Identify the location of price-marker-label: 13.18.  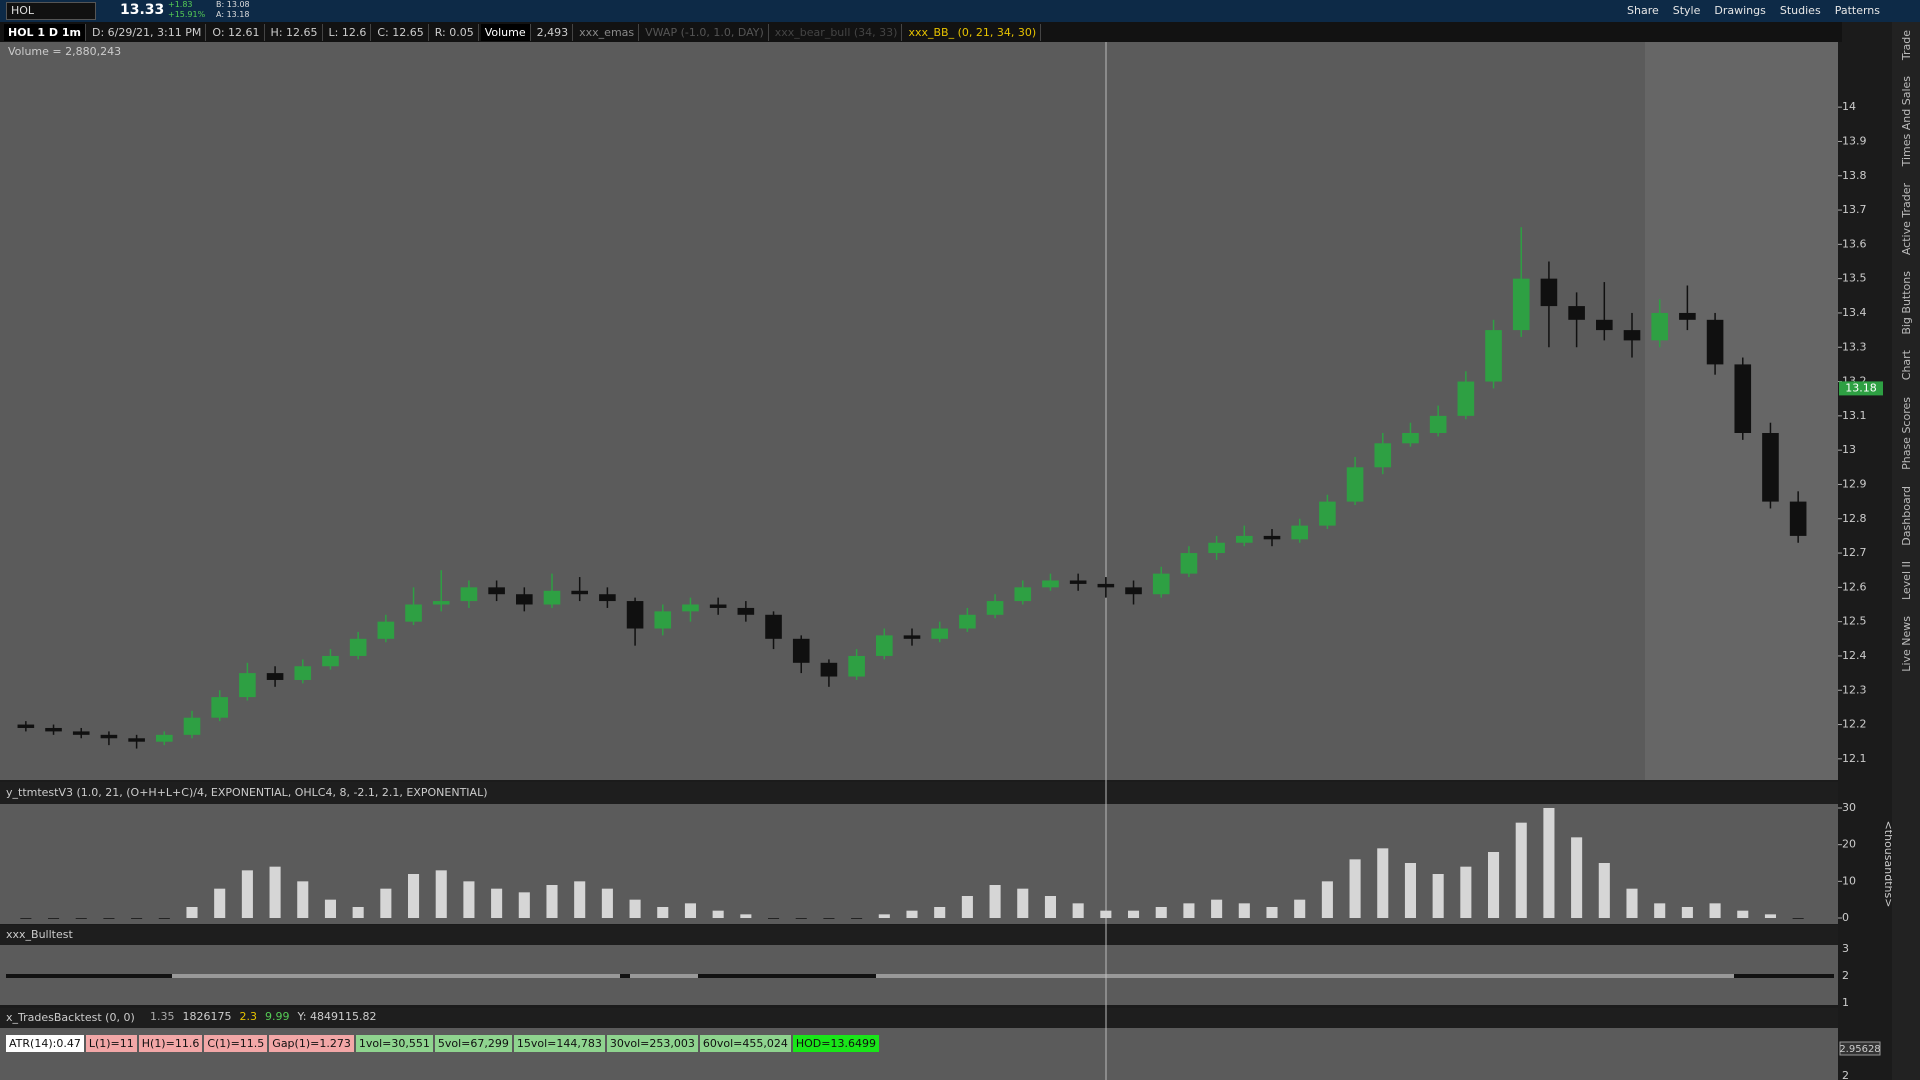
(1861, 387).